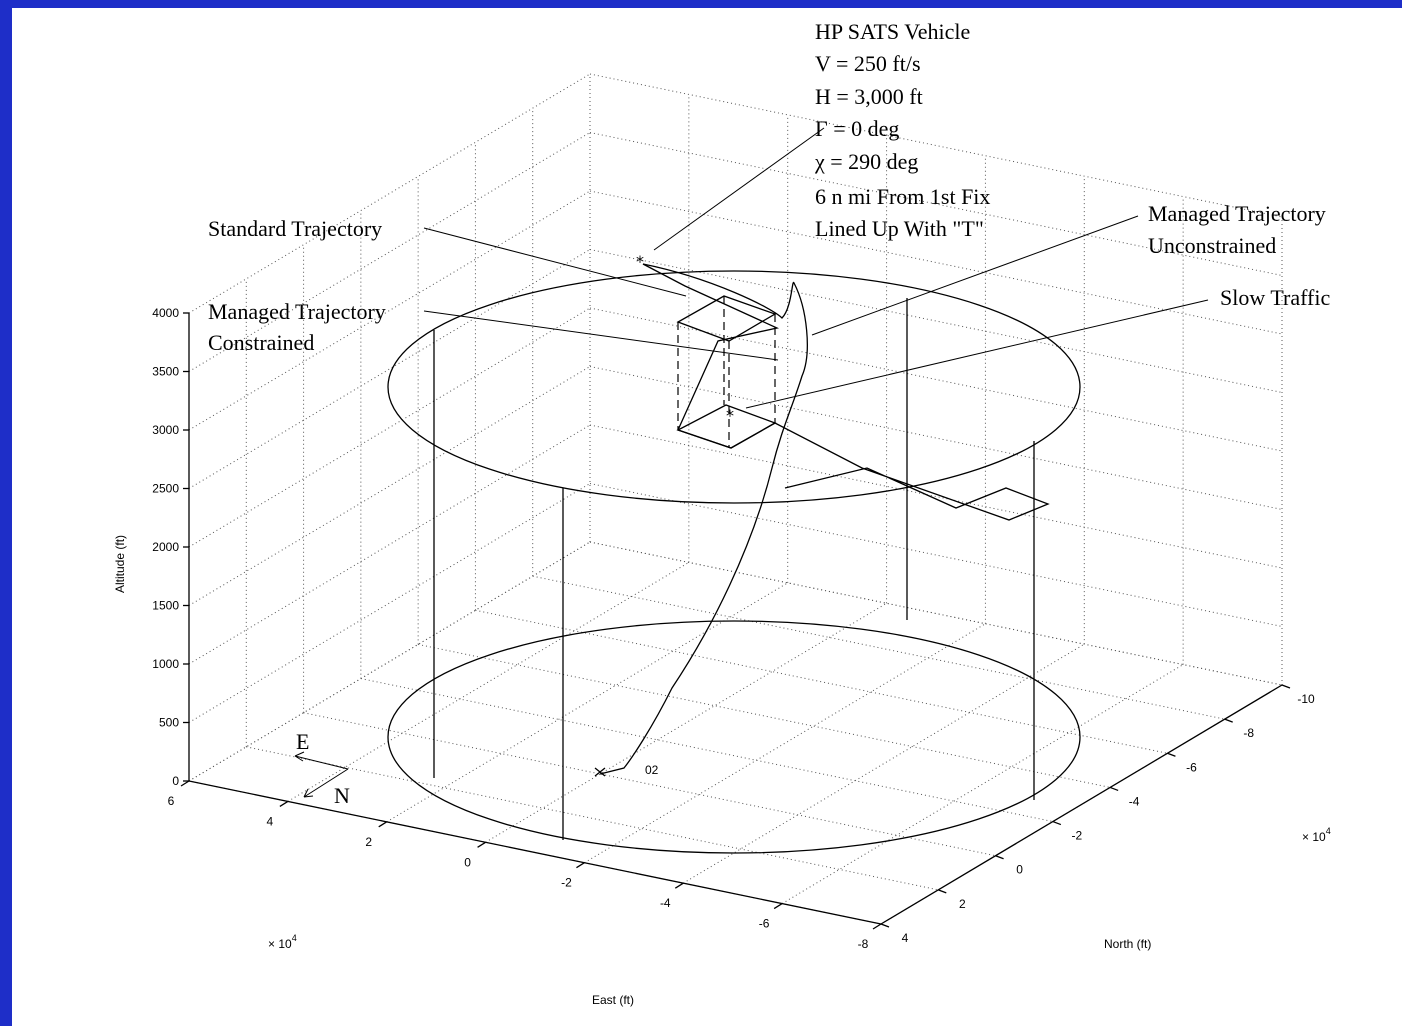 Image resolution: width=1402 pixels, height=1026 pixels. I want to click on vehicle-info-line: χ = 290 deg, so click(866, 161).